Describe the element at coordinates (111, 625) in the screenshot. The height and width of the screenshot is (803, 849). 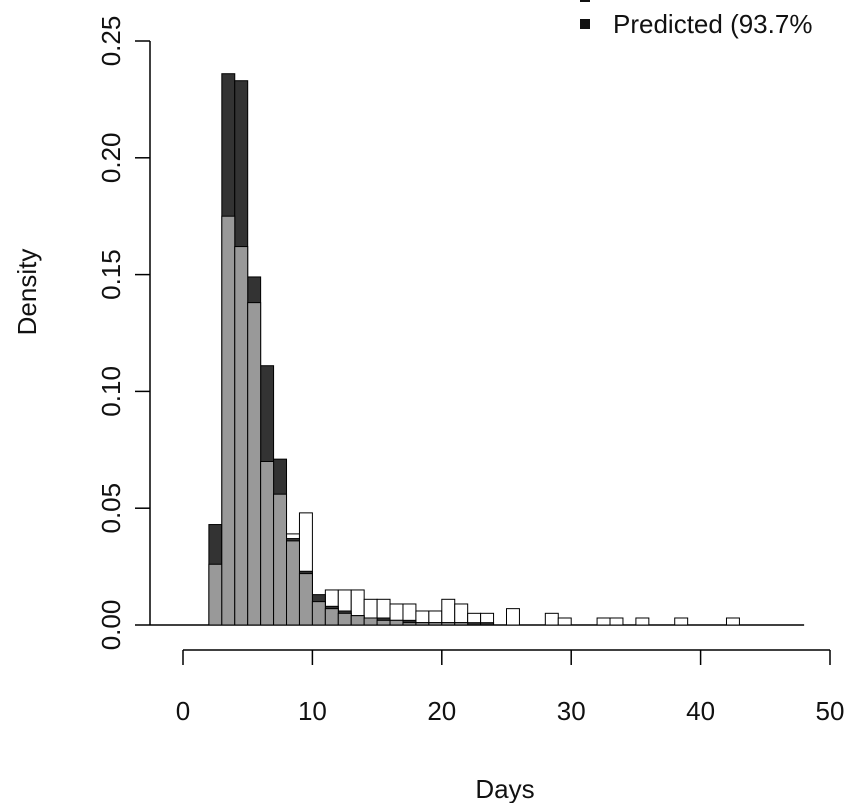
I see `y-tick-label: 0.00` at that location.